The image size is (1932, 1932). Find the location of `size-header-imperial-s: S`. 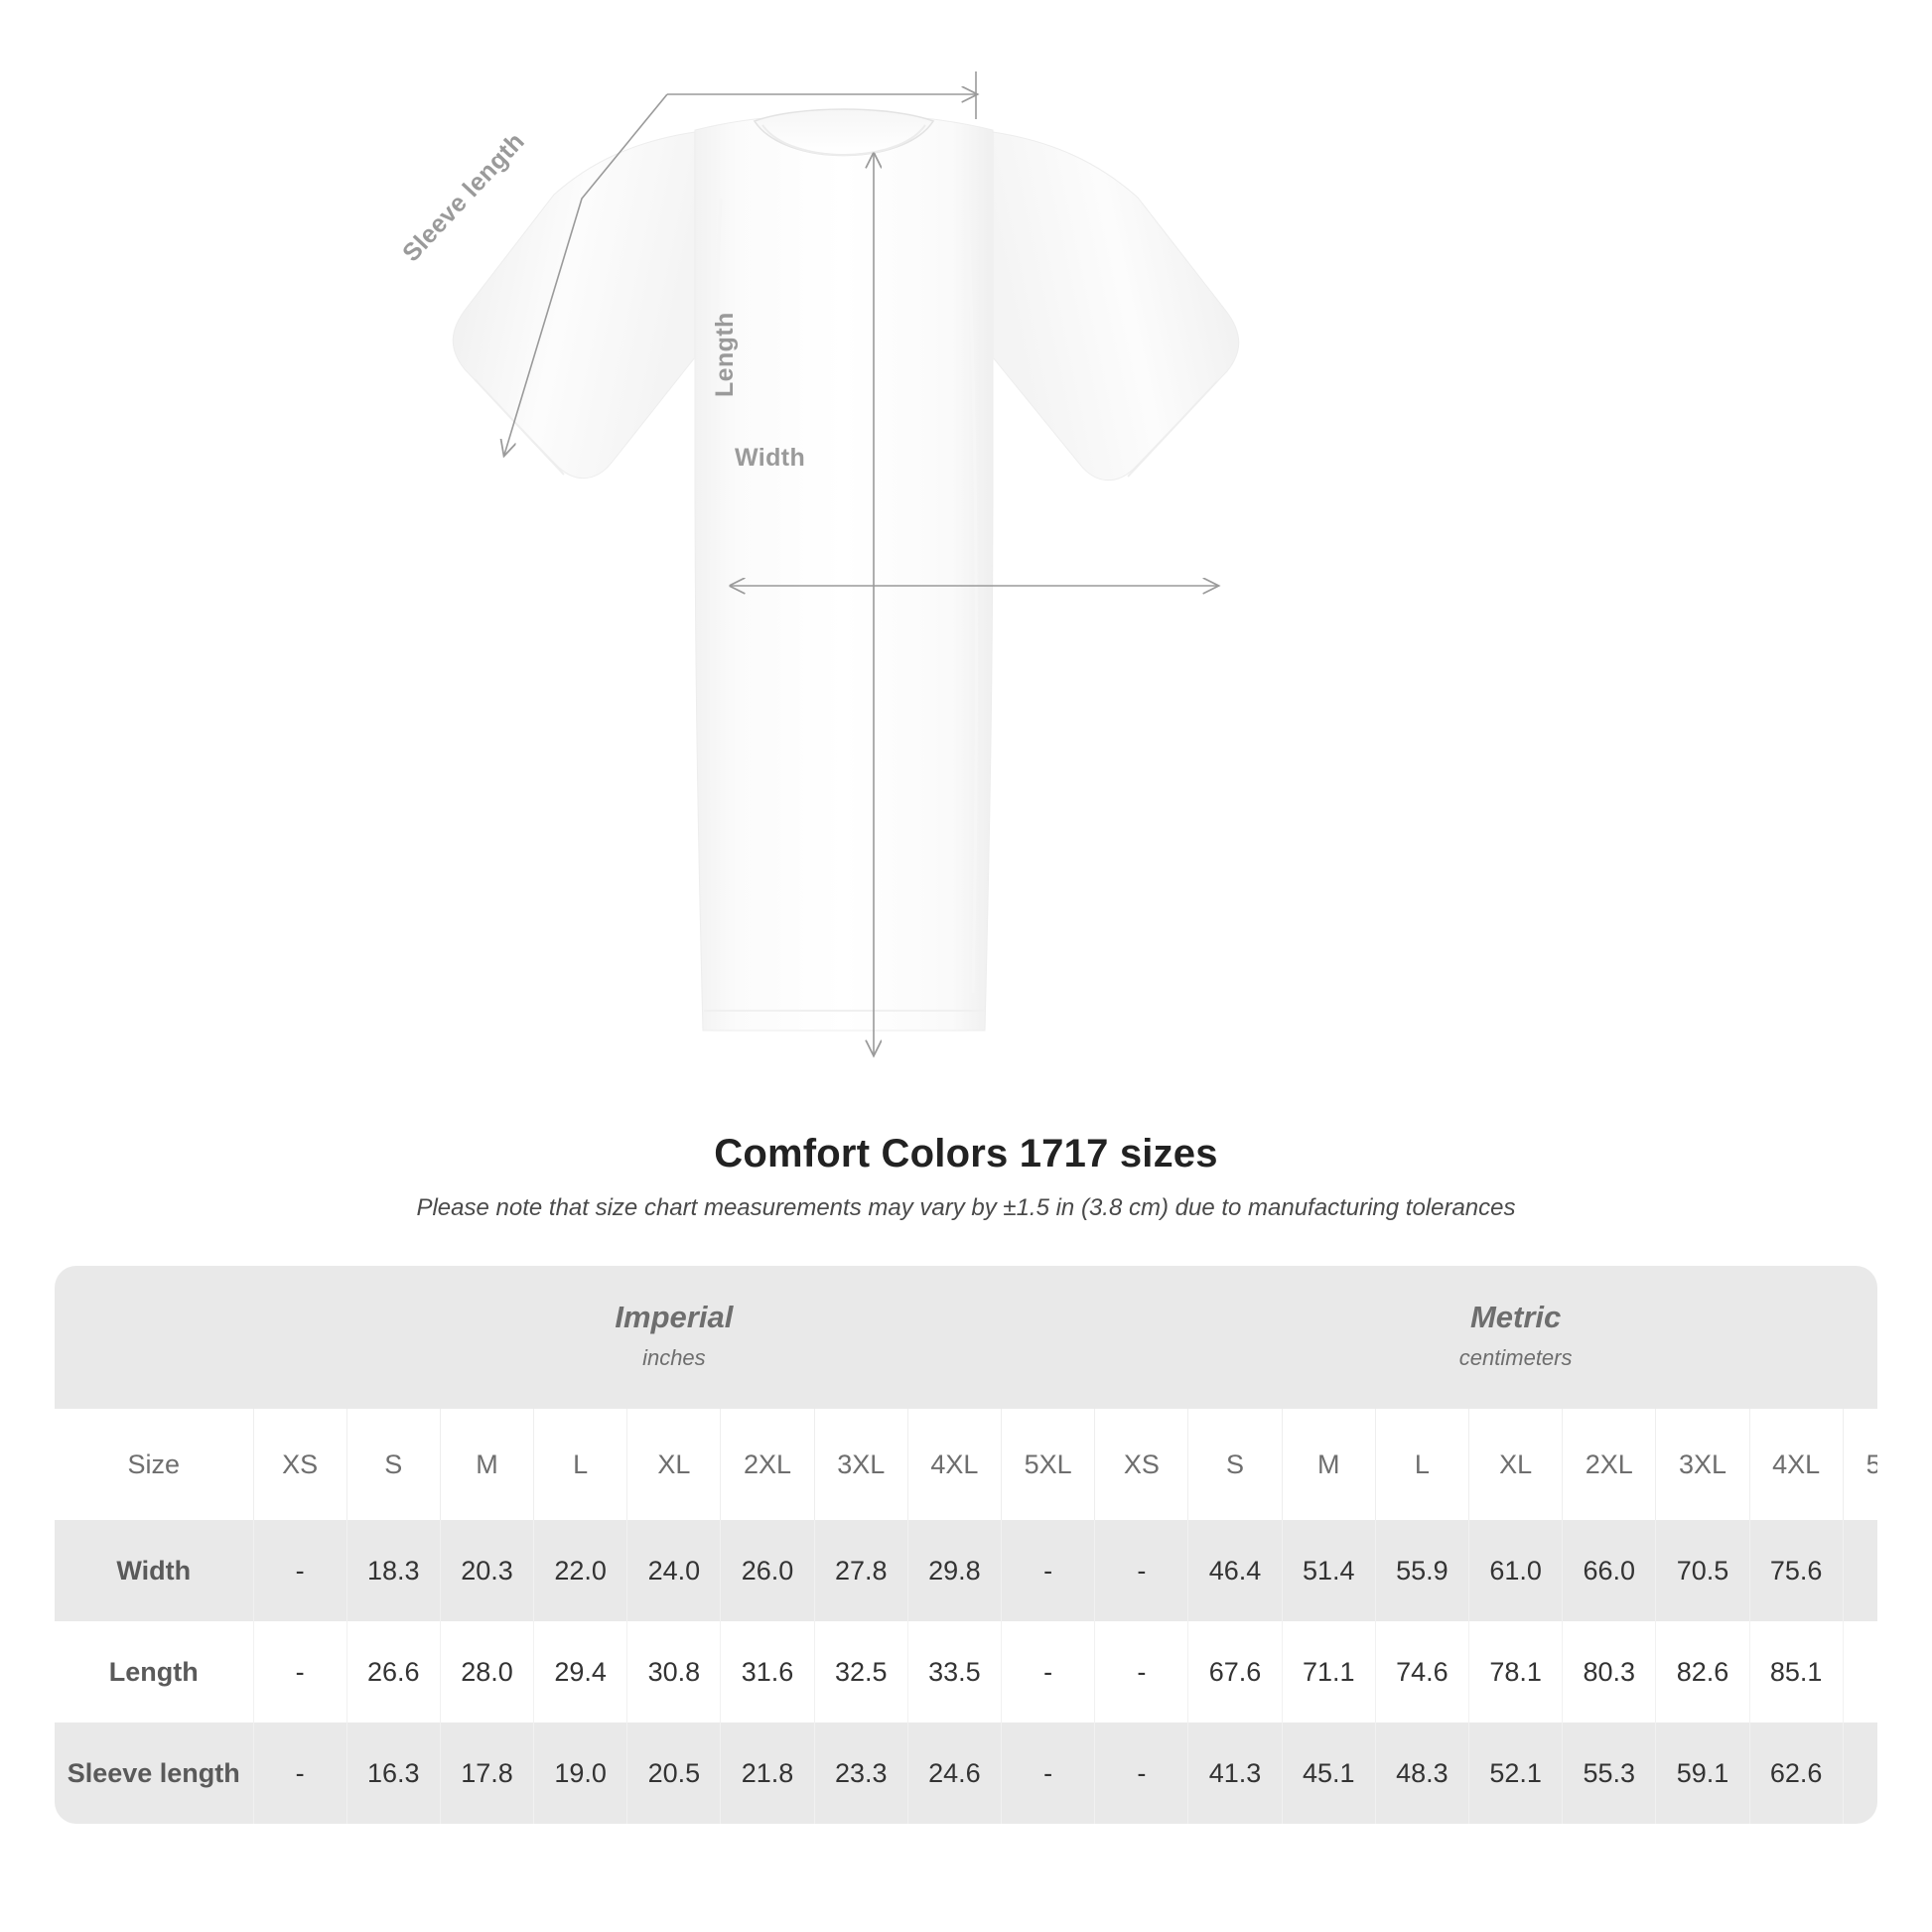

size-header-imperial-s: S is located at coordinates (393, 1464).